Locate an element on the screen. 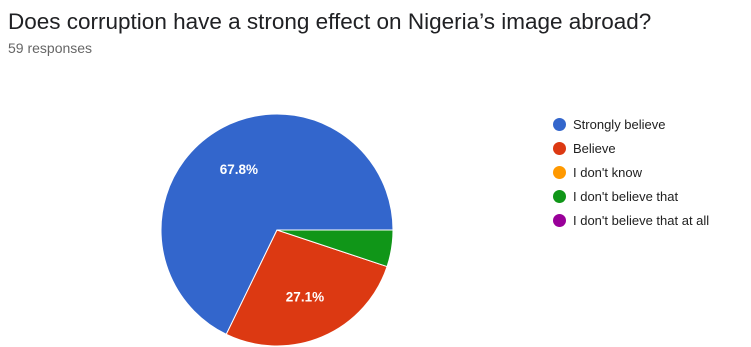 This screenshot has height=347, width=751. pie-label-believe: 27.1% is located at coordinates (305, 296).